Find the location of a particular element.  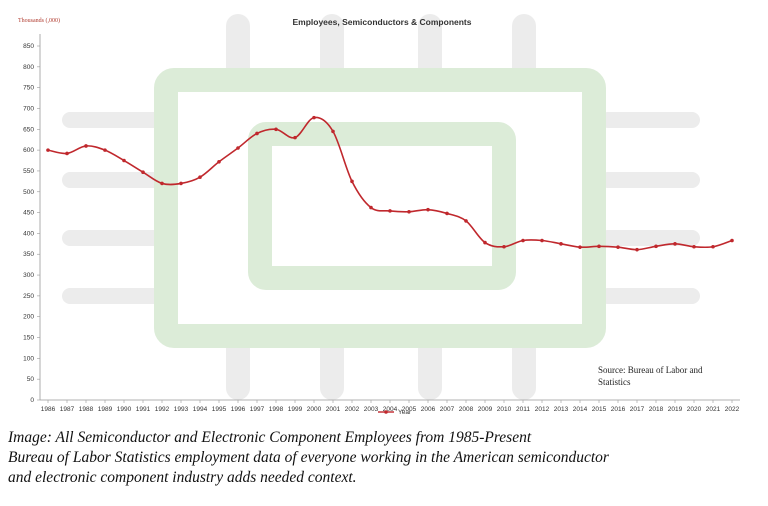

source-annotation-line1: Source: Bureau of Labor and is located at coordinates (650, 370).